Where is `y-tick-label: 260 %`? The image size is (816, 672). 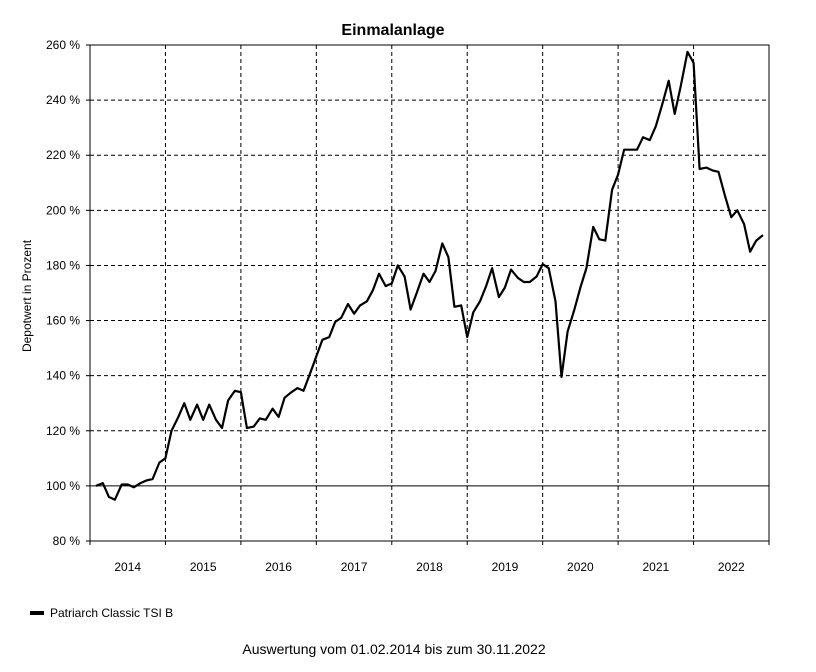 y-tick-label: 260 % is located at coordinates (63, 45).